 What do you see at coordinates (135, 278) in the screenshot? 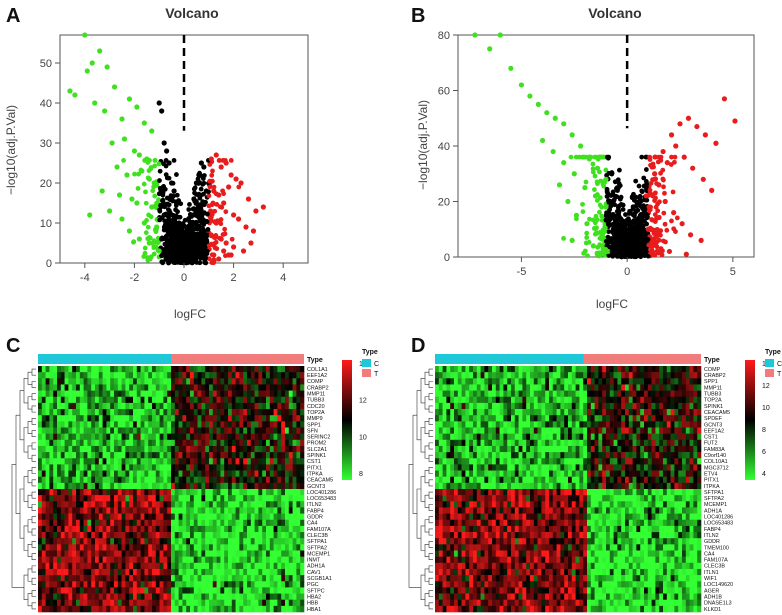
I see `x-tick-label: -2` at bounding box center [135, 278].